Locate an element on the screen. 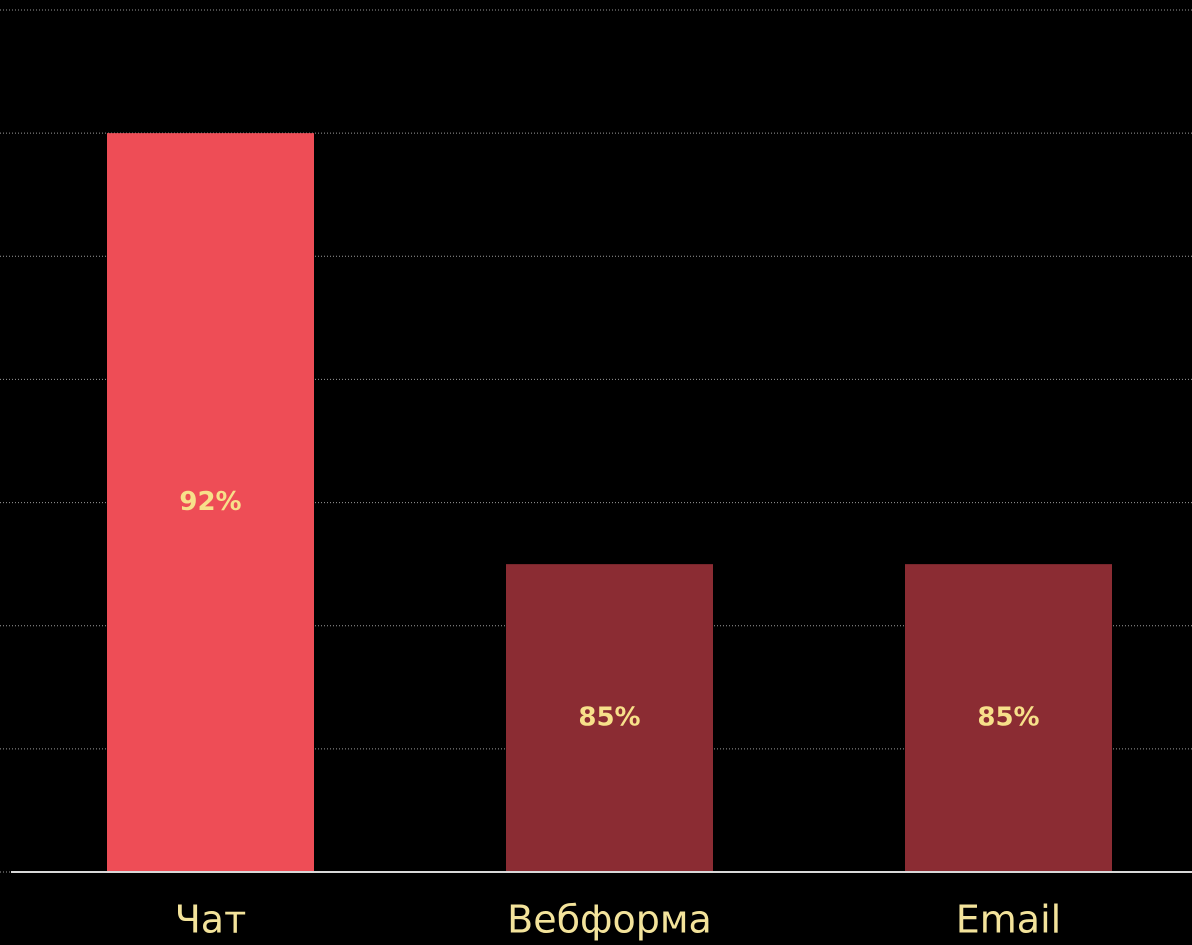  x-tick-label: Email is located at coordinates (1008, 920).